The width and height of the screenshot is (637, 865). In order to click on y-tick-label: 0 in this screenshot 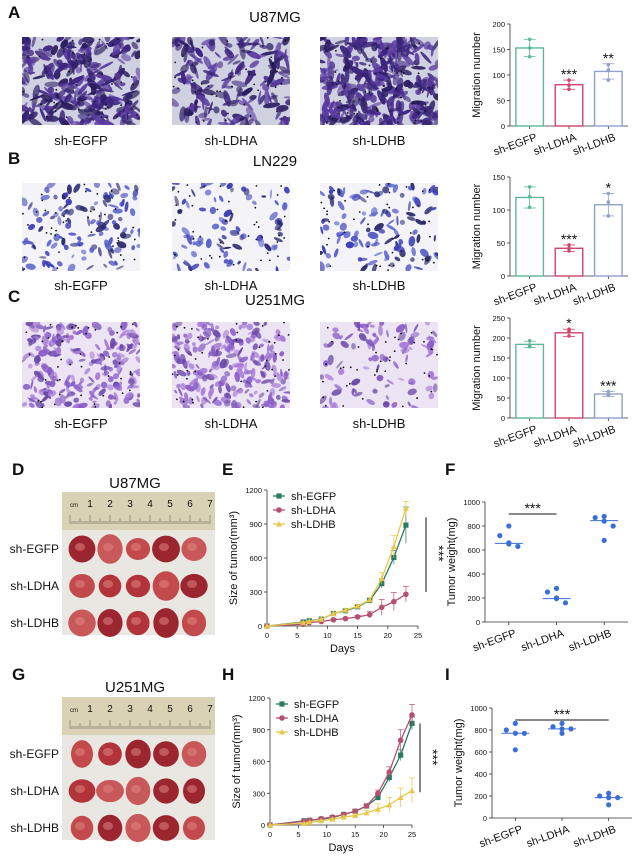, I will do `click(503, 418)`.